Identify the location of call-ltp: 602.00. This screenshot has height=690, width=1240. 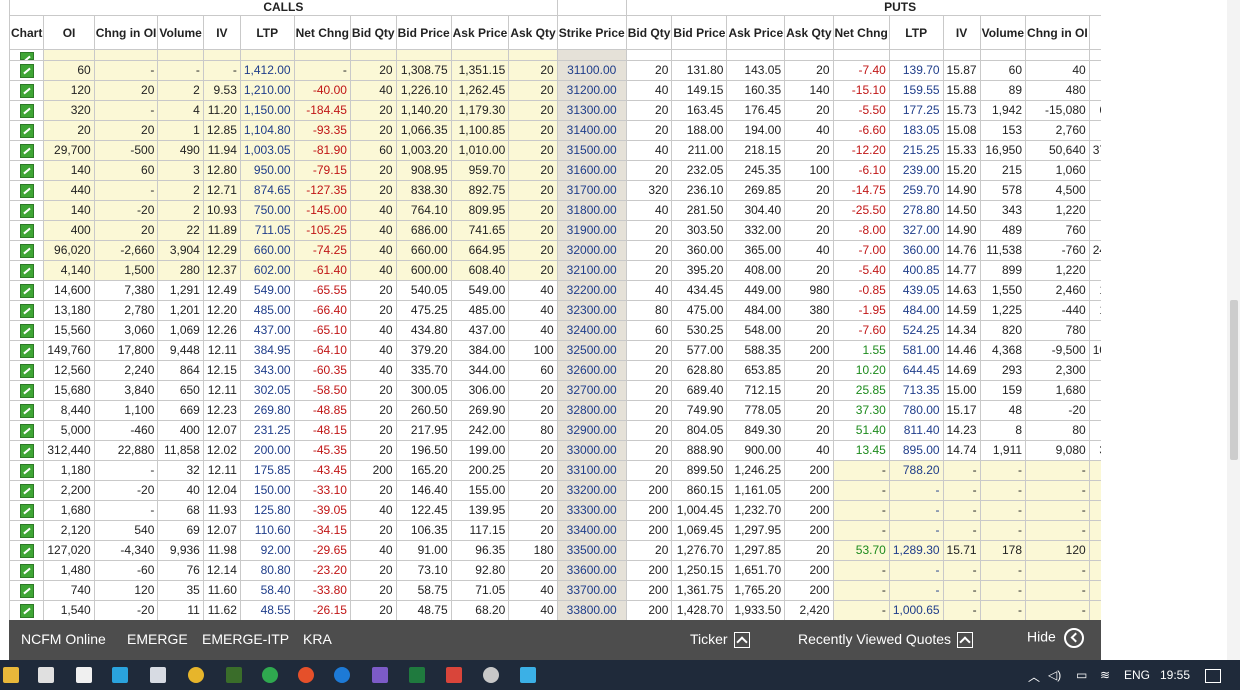
(267, 270).